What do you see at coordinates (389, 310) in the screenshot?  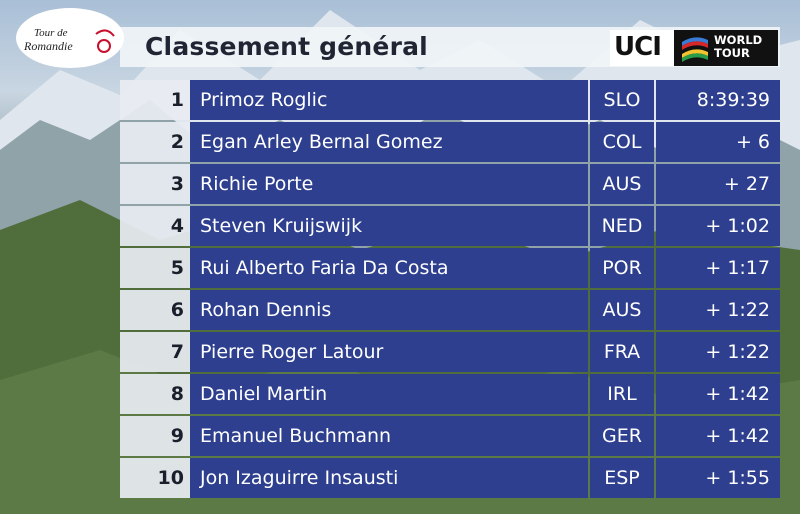 I see `rider-name-cell: Rohan Dennis` at bounding box center [389, 310].